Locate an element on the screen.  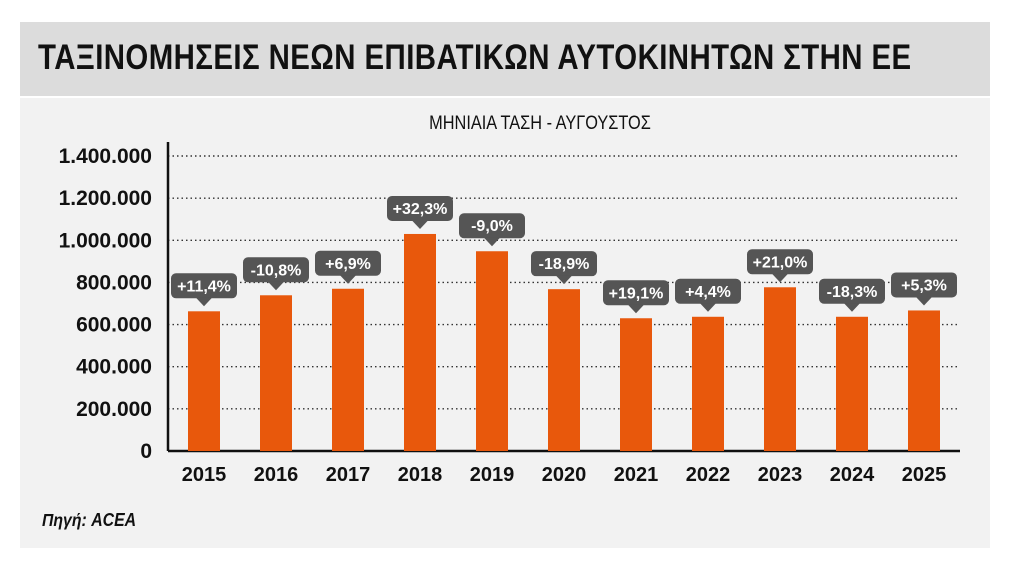
data-label: +6,9% is located at coordinates (348, 264).